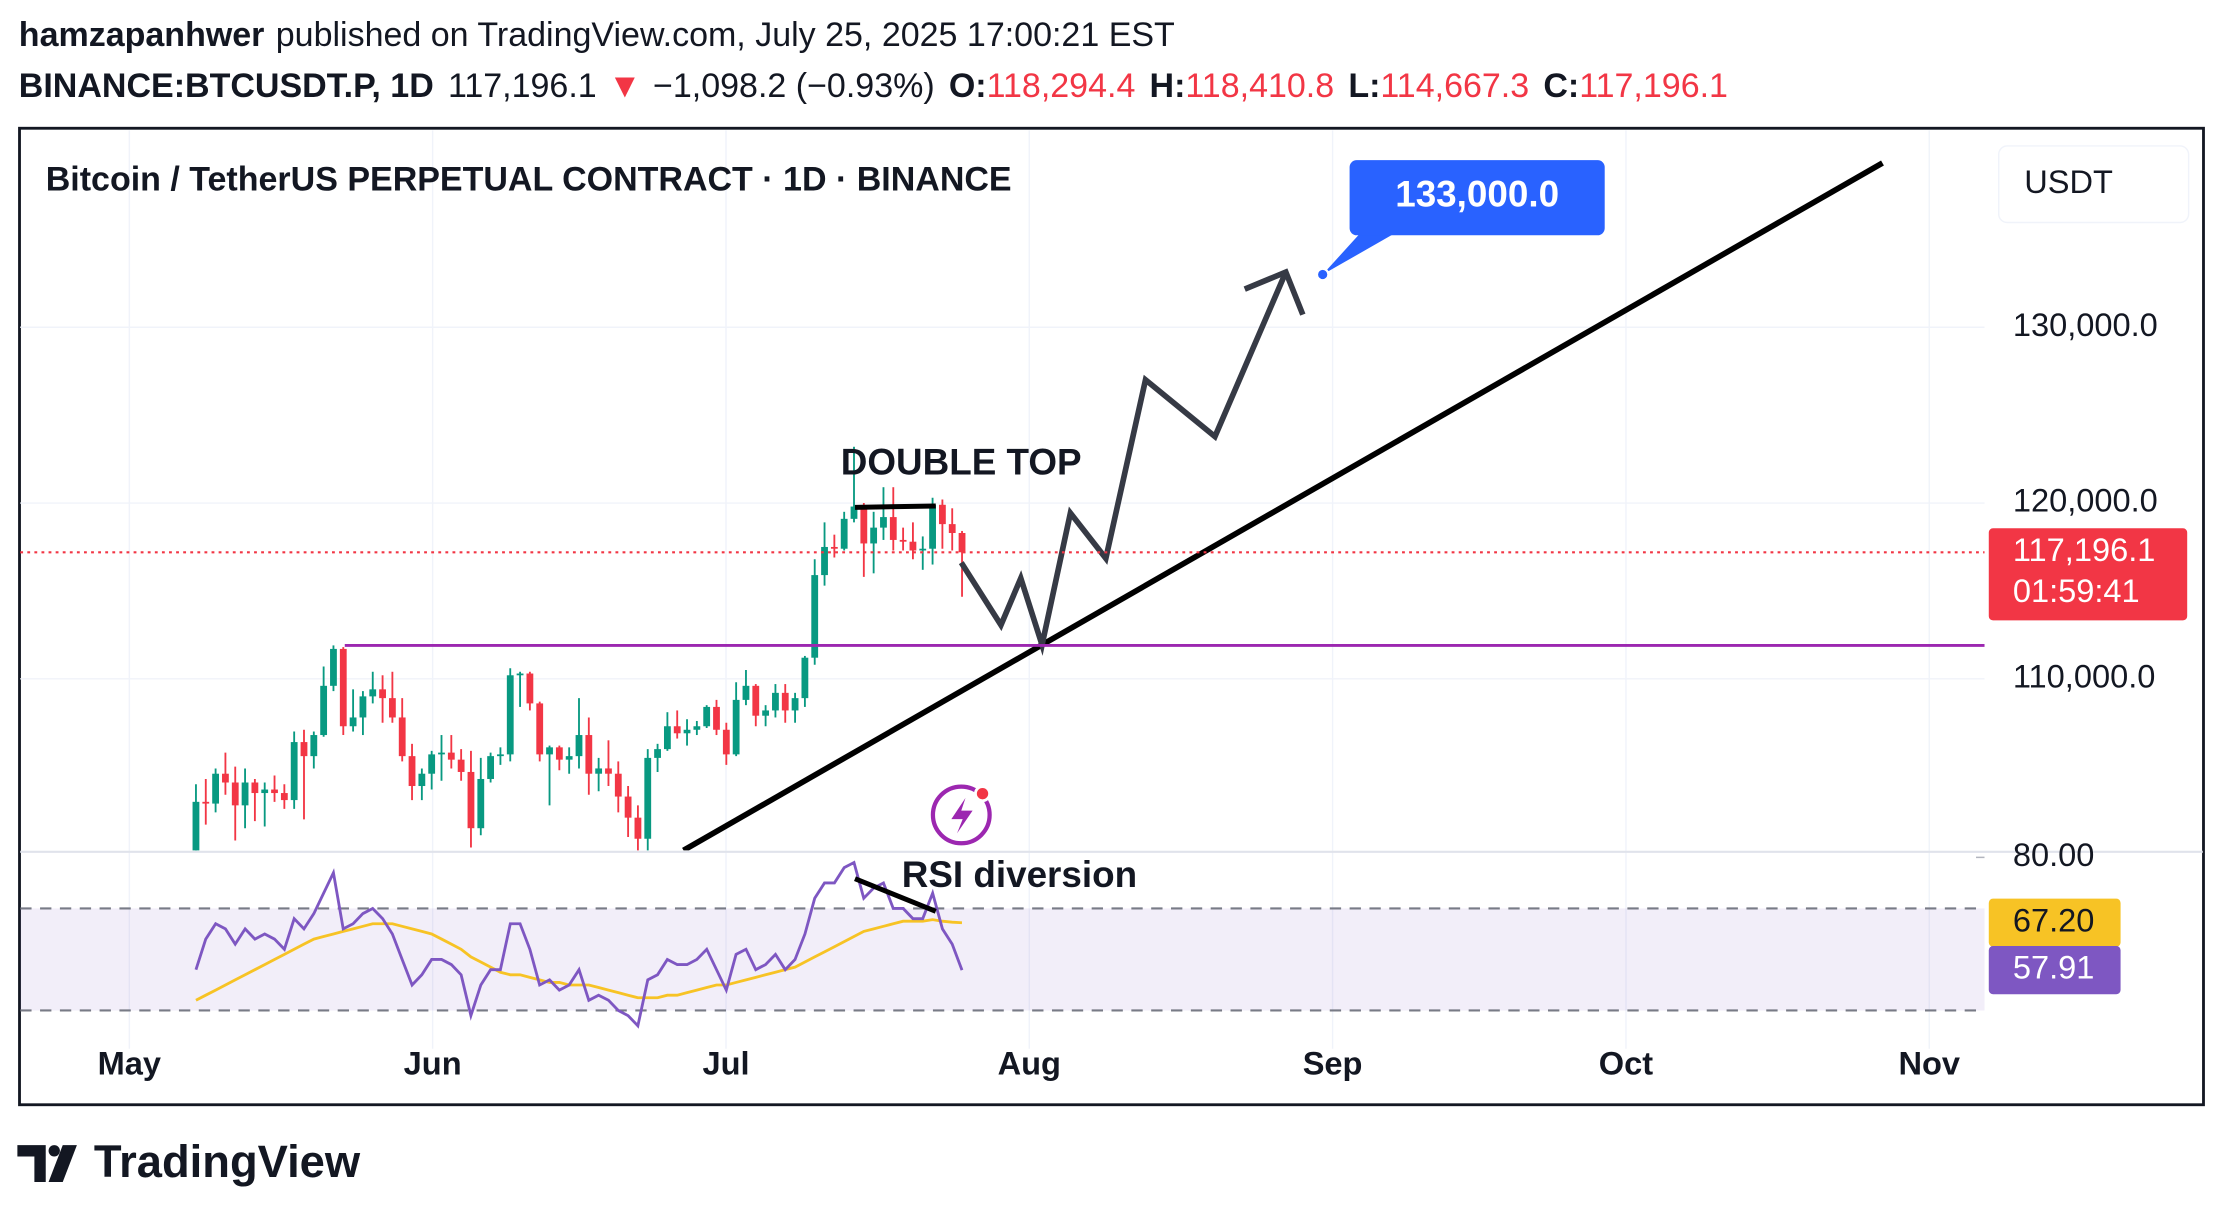 The height and width of the screenshot is (1216, 2223). Describe the element at coordinates (1002, 959) in the screenshot. I see `rsi-band` at that location.